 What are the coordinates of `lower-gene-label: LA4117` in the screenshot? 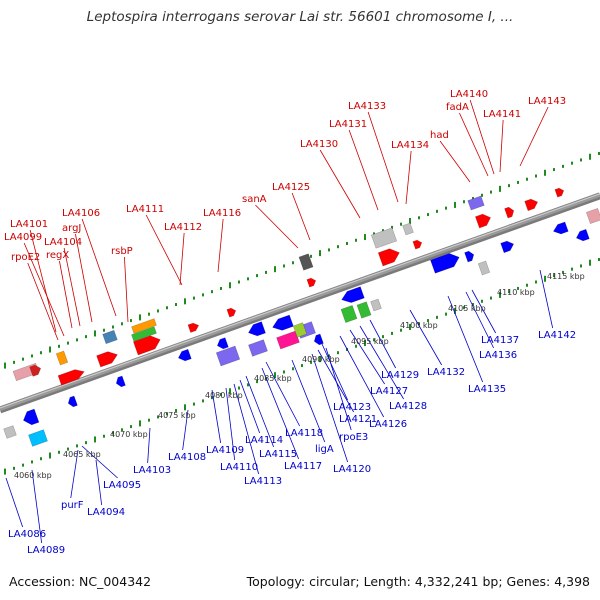 It's located at (303, 466).